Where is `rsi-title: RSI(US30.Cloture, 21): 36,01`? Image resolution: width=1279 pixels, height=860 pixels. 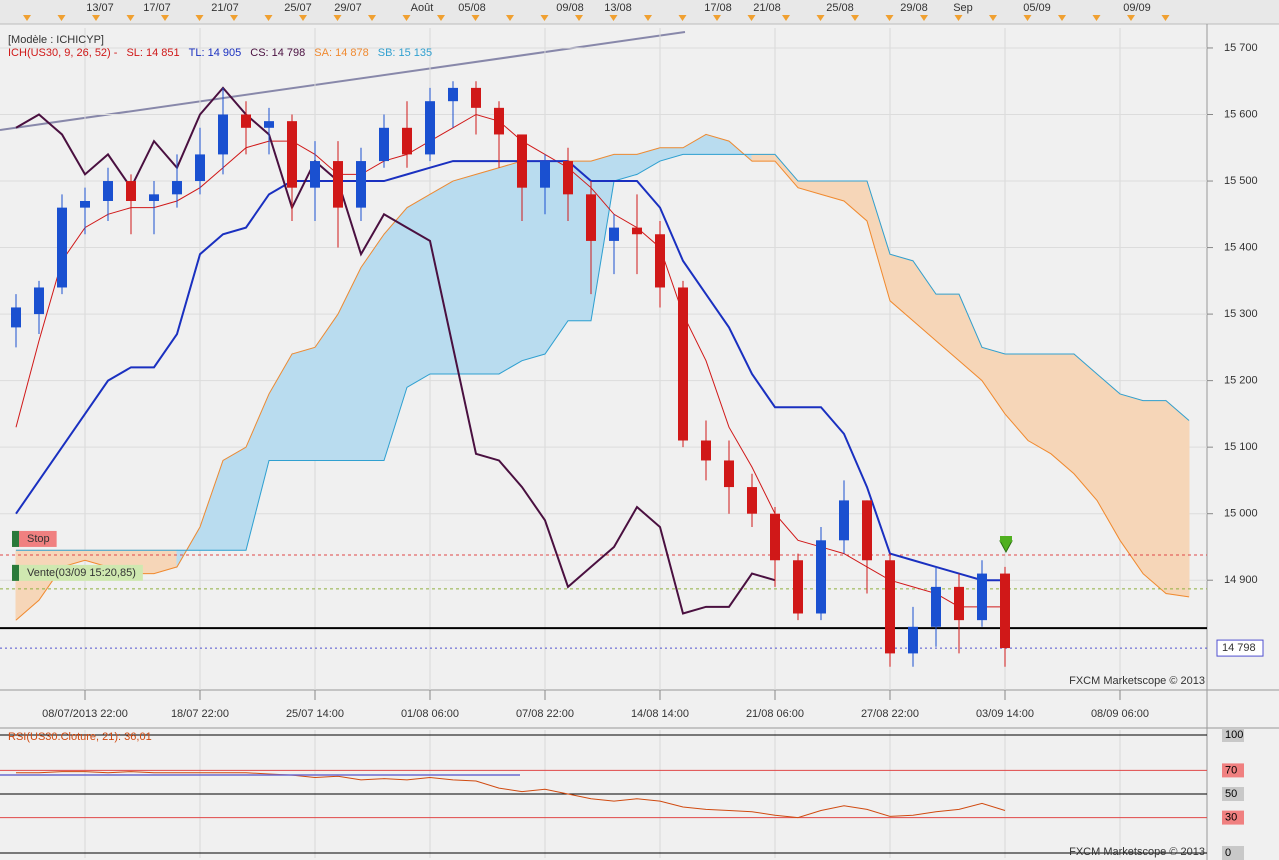
rsi-title: RSI(US30.Cloture, 21): 36,01 is located at coordinates (80, 737).